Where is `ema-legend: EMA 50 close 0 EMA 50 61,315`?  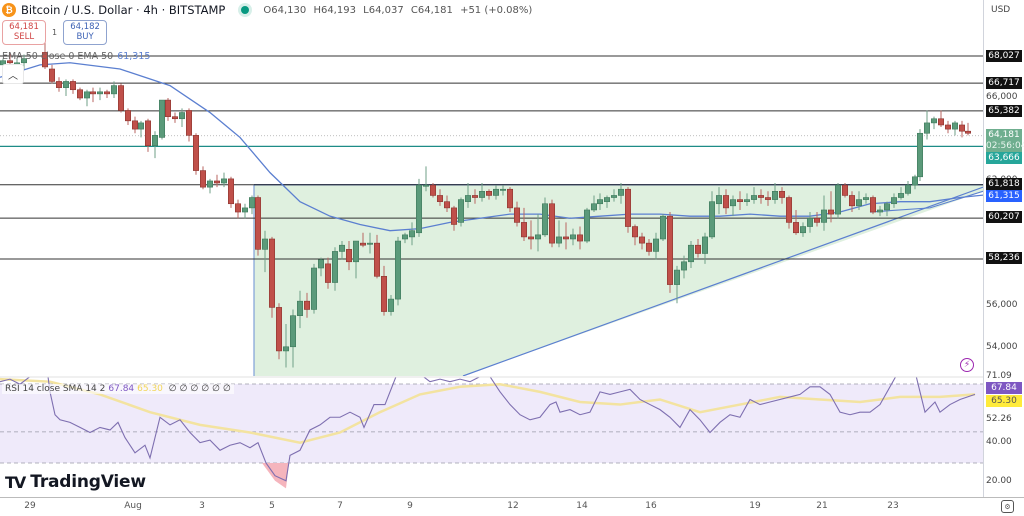
ema-legend: EMA 50 close 0 EMA 50 61,315 is located at coordinates (76, 56).